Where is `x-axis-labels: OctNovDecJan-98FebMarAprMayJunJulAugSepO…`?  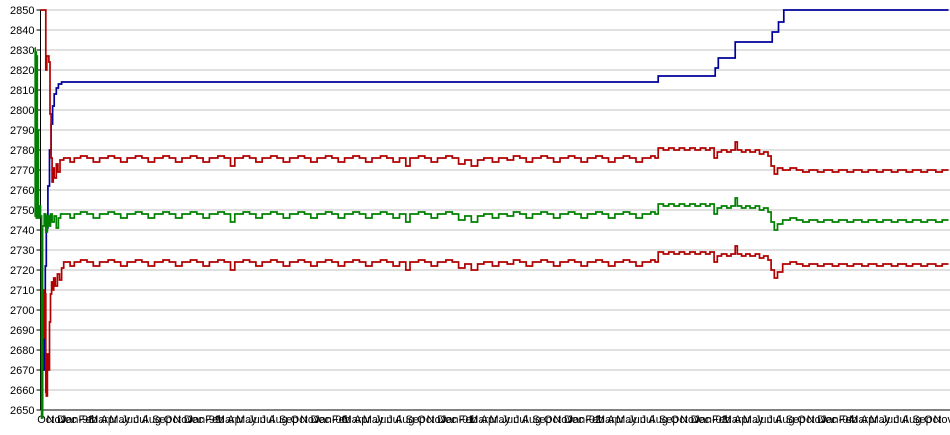
x-axis-labels: OctNovDecJan-98FebMarAprMayJunJulAugSepO… is located at coordinates (493, 420).